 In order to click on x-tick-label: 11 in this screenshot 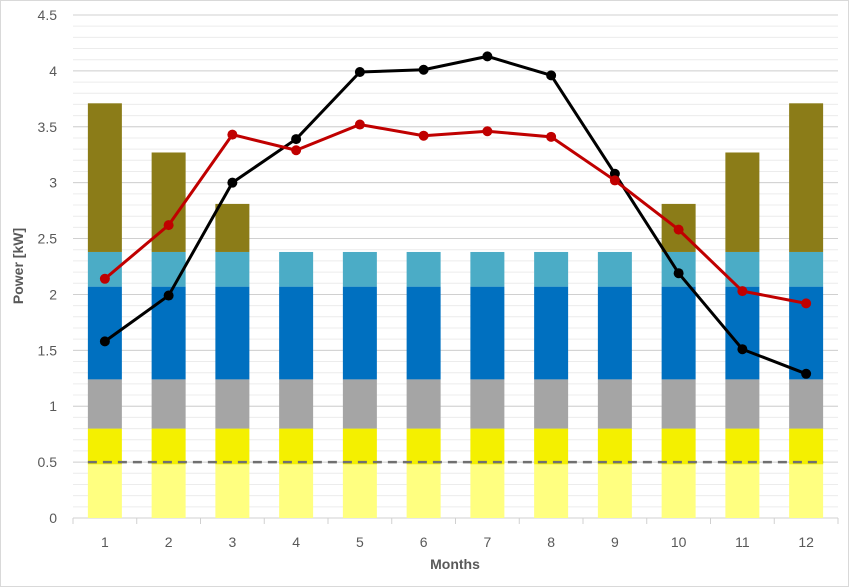, I will do `click(742, 542)`.